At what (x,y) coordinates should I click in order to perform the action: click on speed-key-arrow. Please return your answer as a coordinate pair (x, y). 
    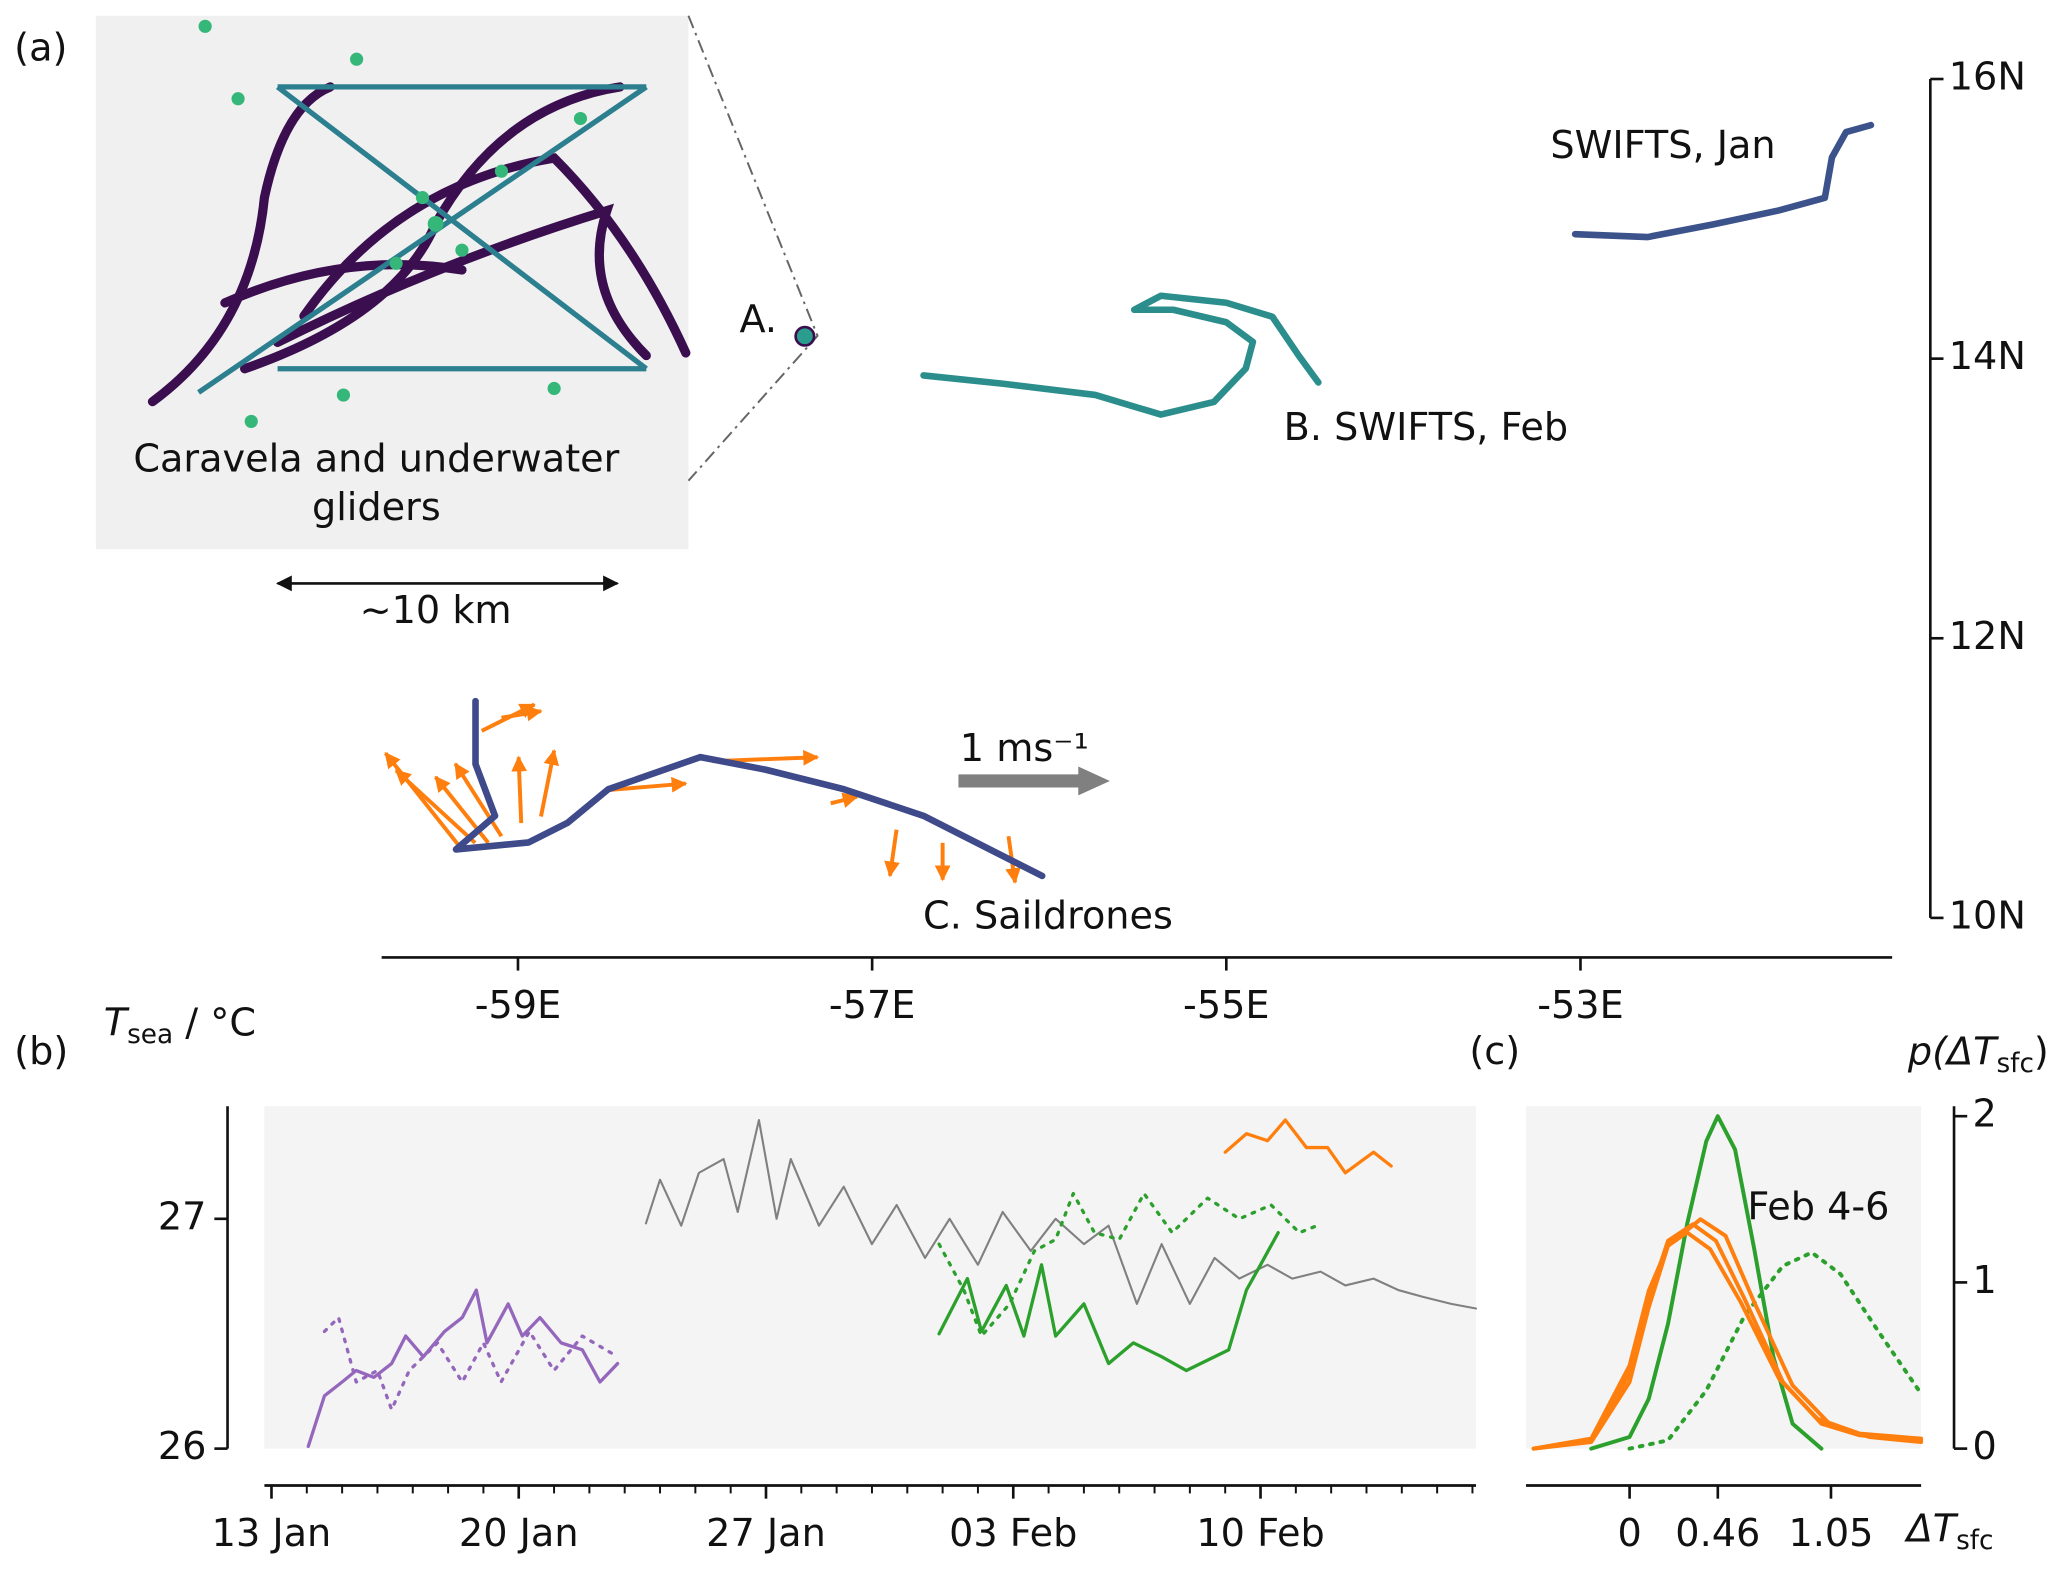
    Looking at the image, I should click on (1034, 781).